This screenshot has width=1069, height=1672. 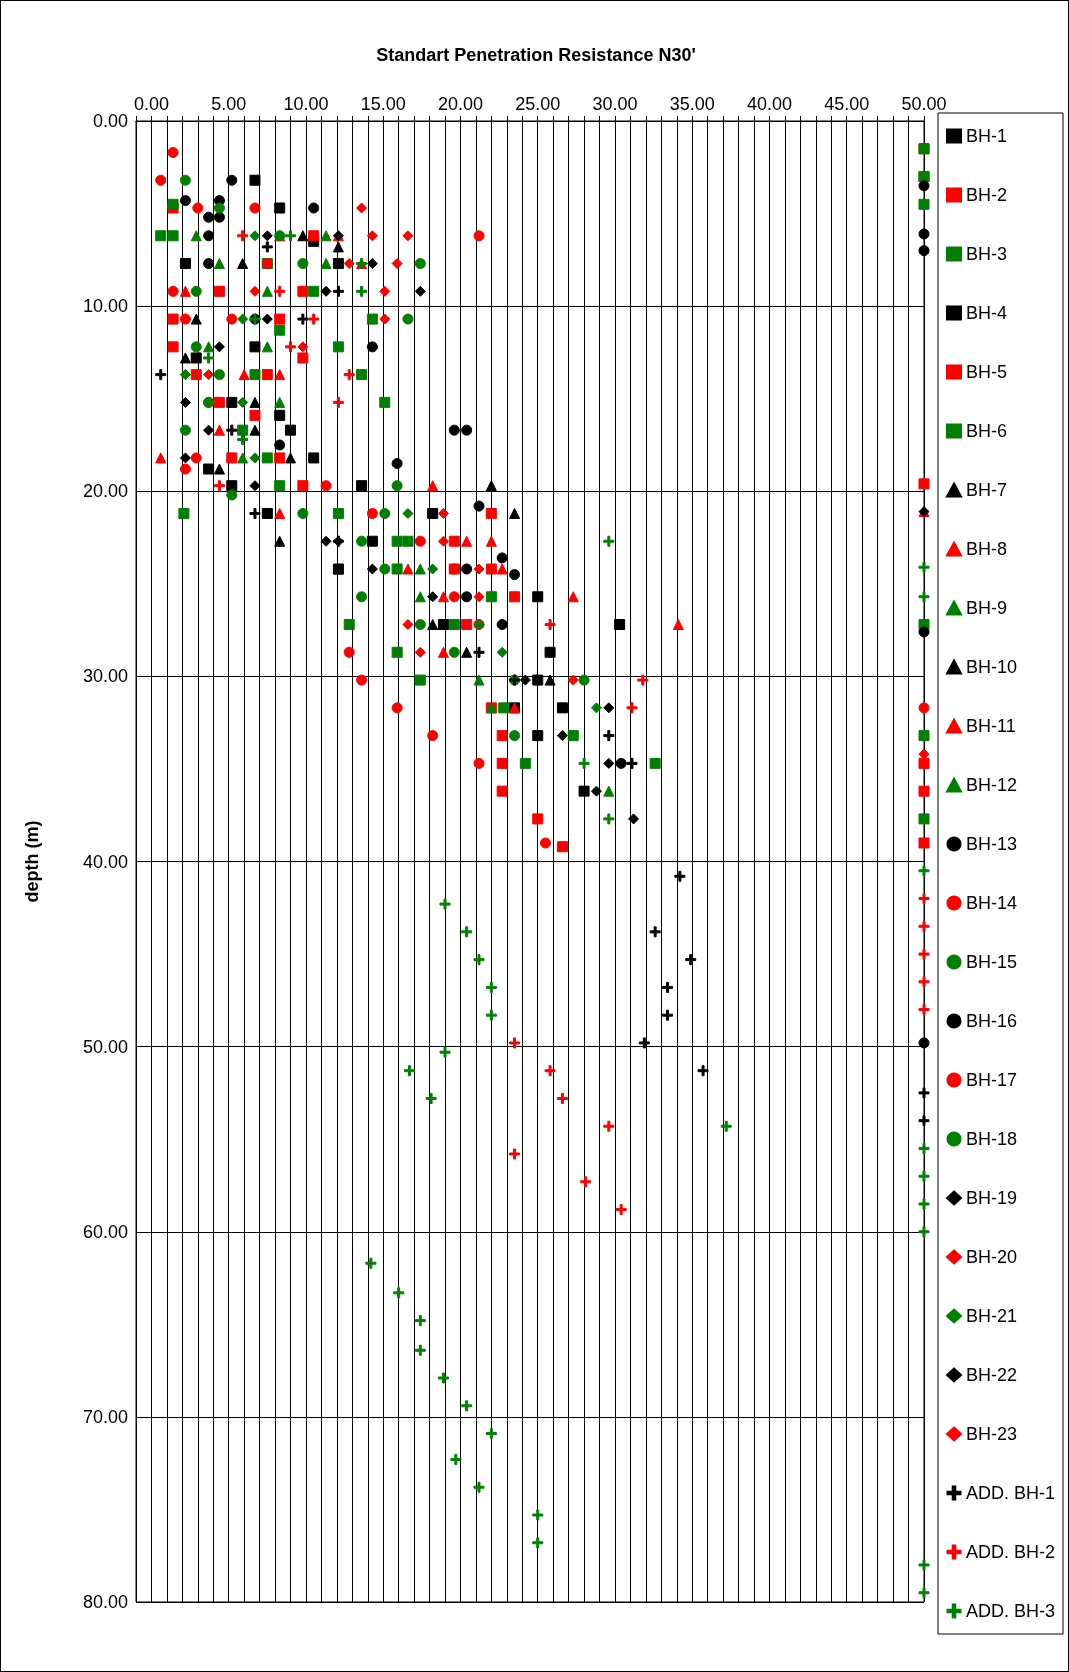 I want to click on legend-label: BH-3, so click(x=987, y=254).